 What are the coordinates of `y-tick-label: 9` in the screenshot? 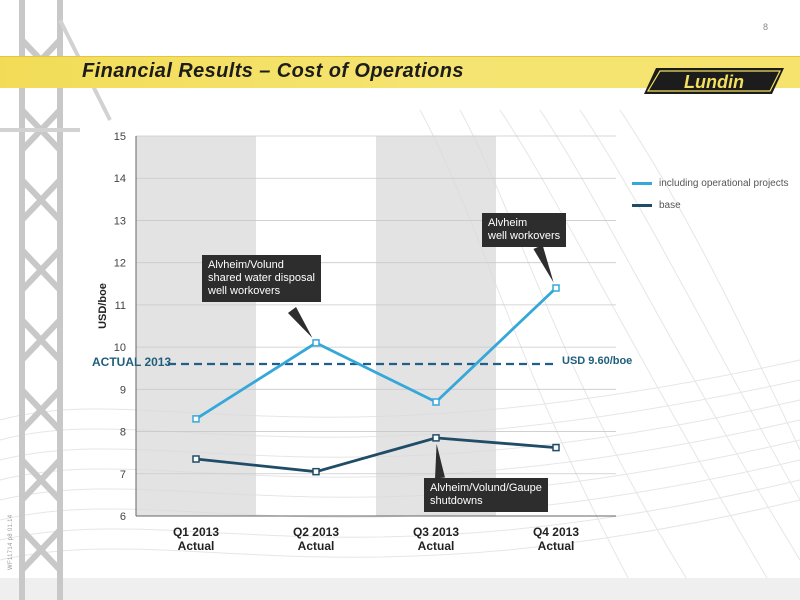 It's located at (123, 390).